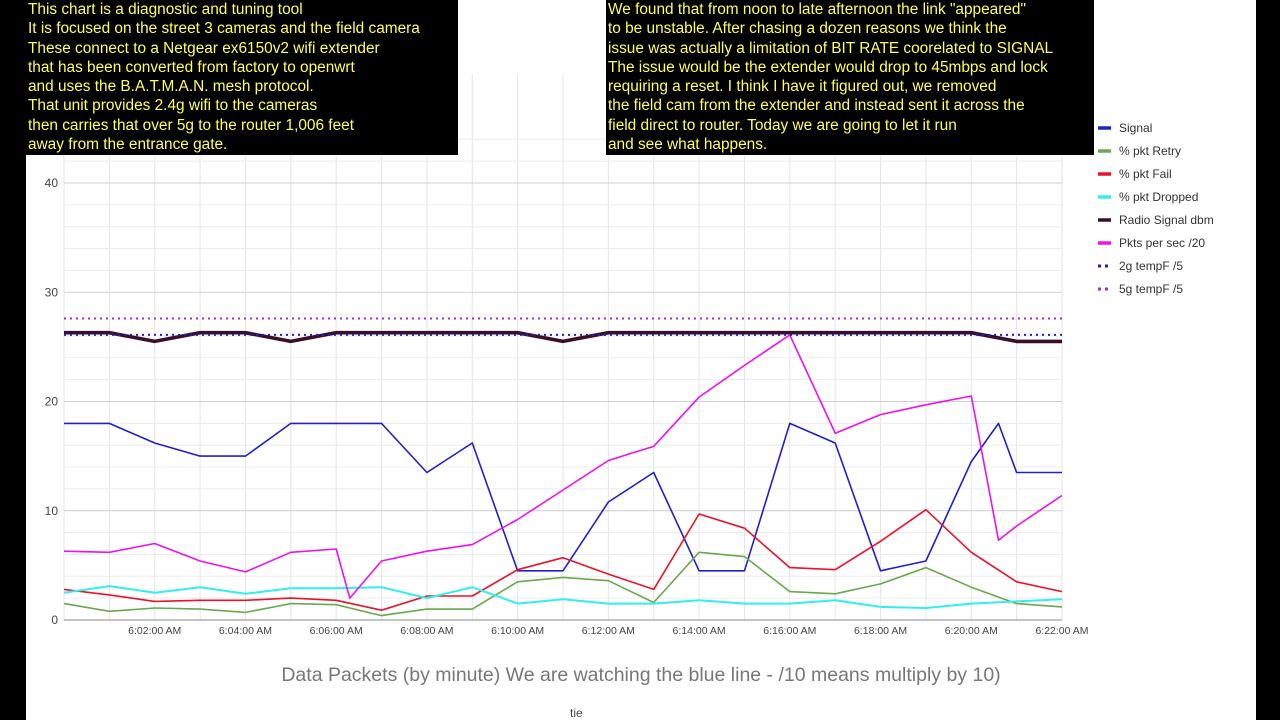  I want to click on x-tick-label: 6:10:00 AM, so click(517, 631).